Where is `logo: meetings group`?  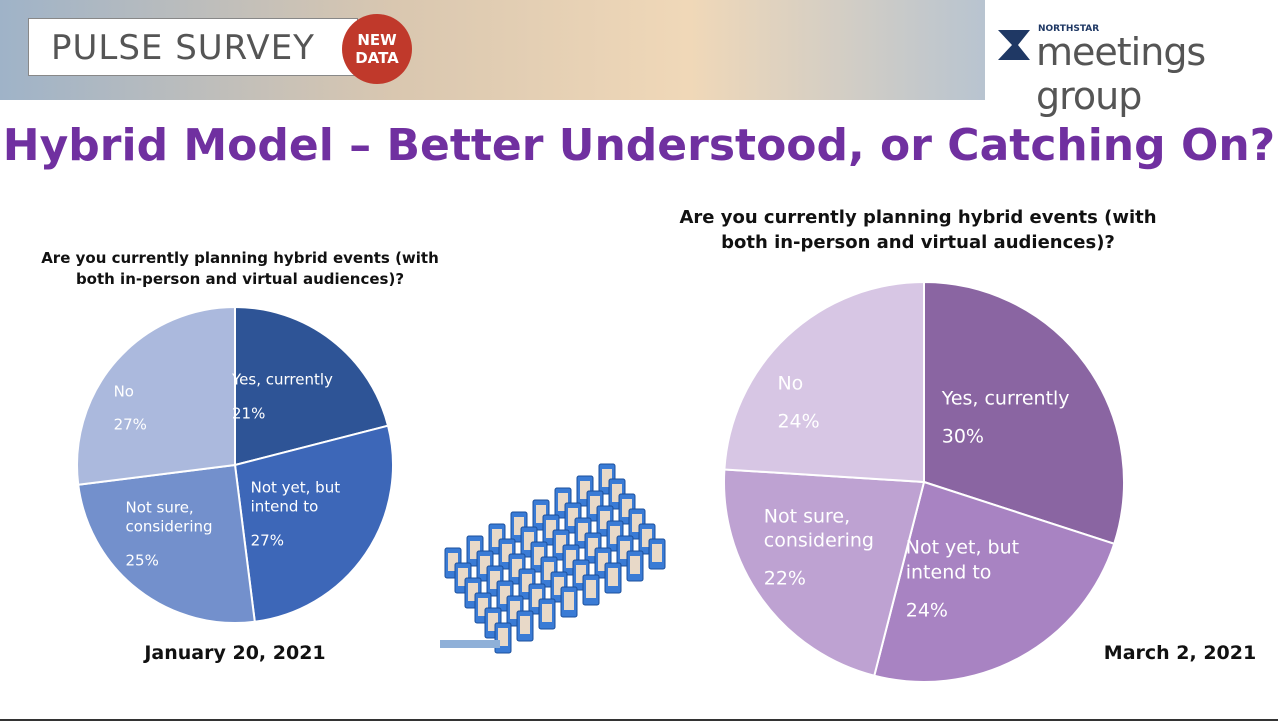
logo: meetings group is located at coordinates (1121, 74).